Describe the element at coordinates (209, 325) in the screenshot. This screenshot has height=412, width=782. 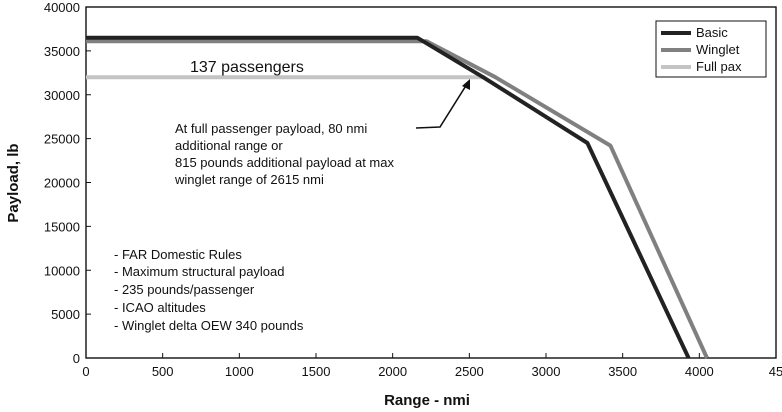
I see `note-line: - Winglet delta OEW 340 pounds` at that location.